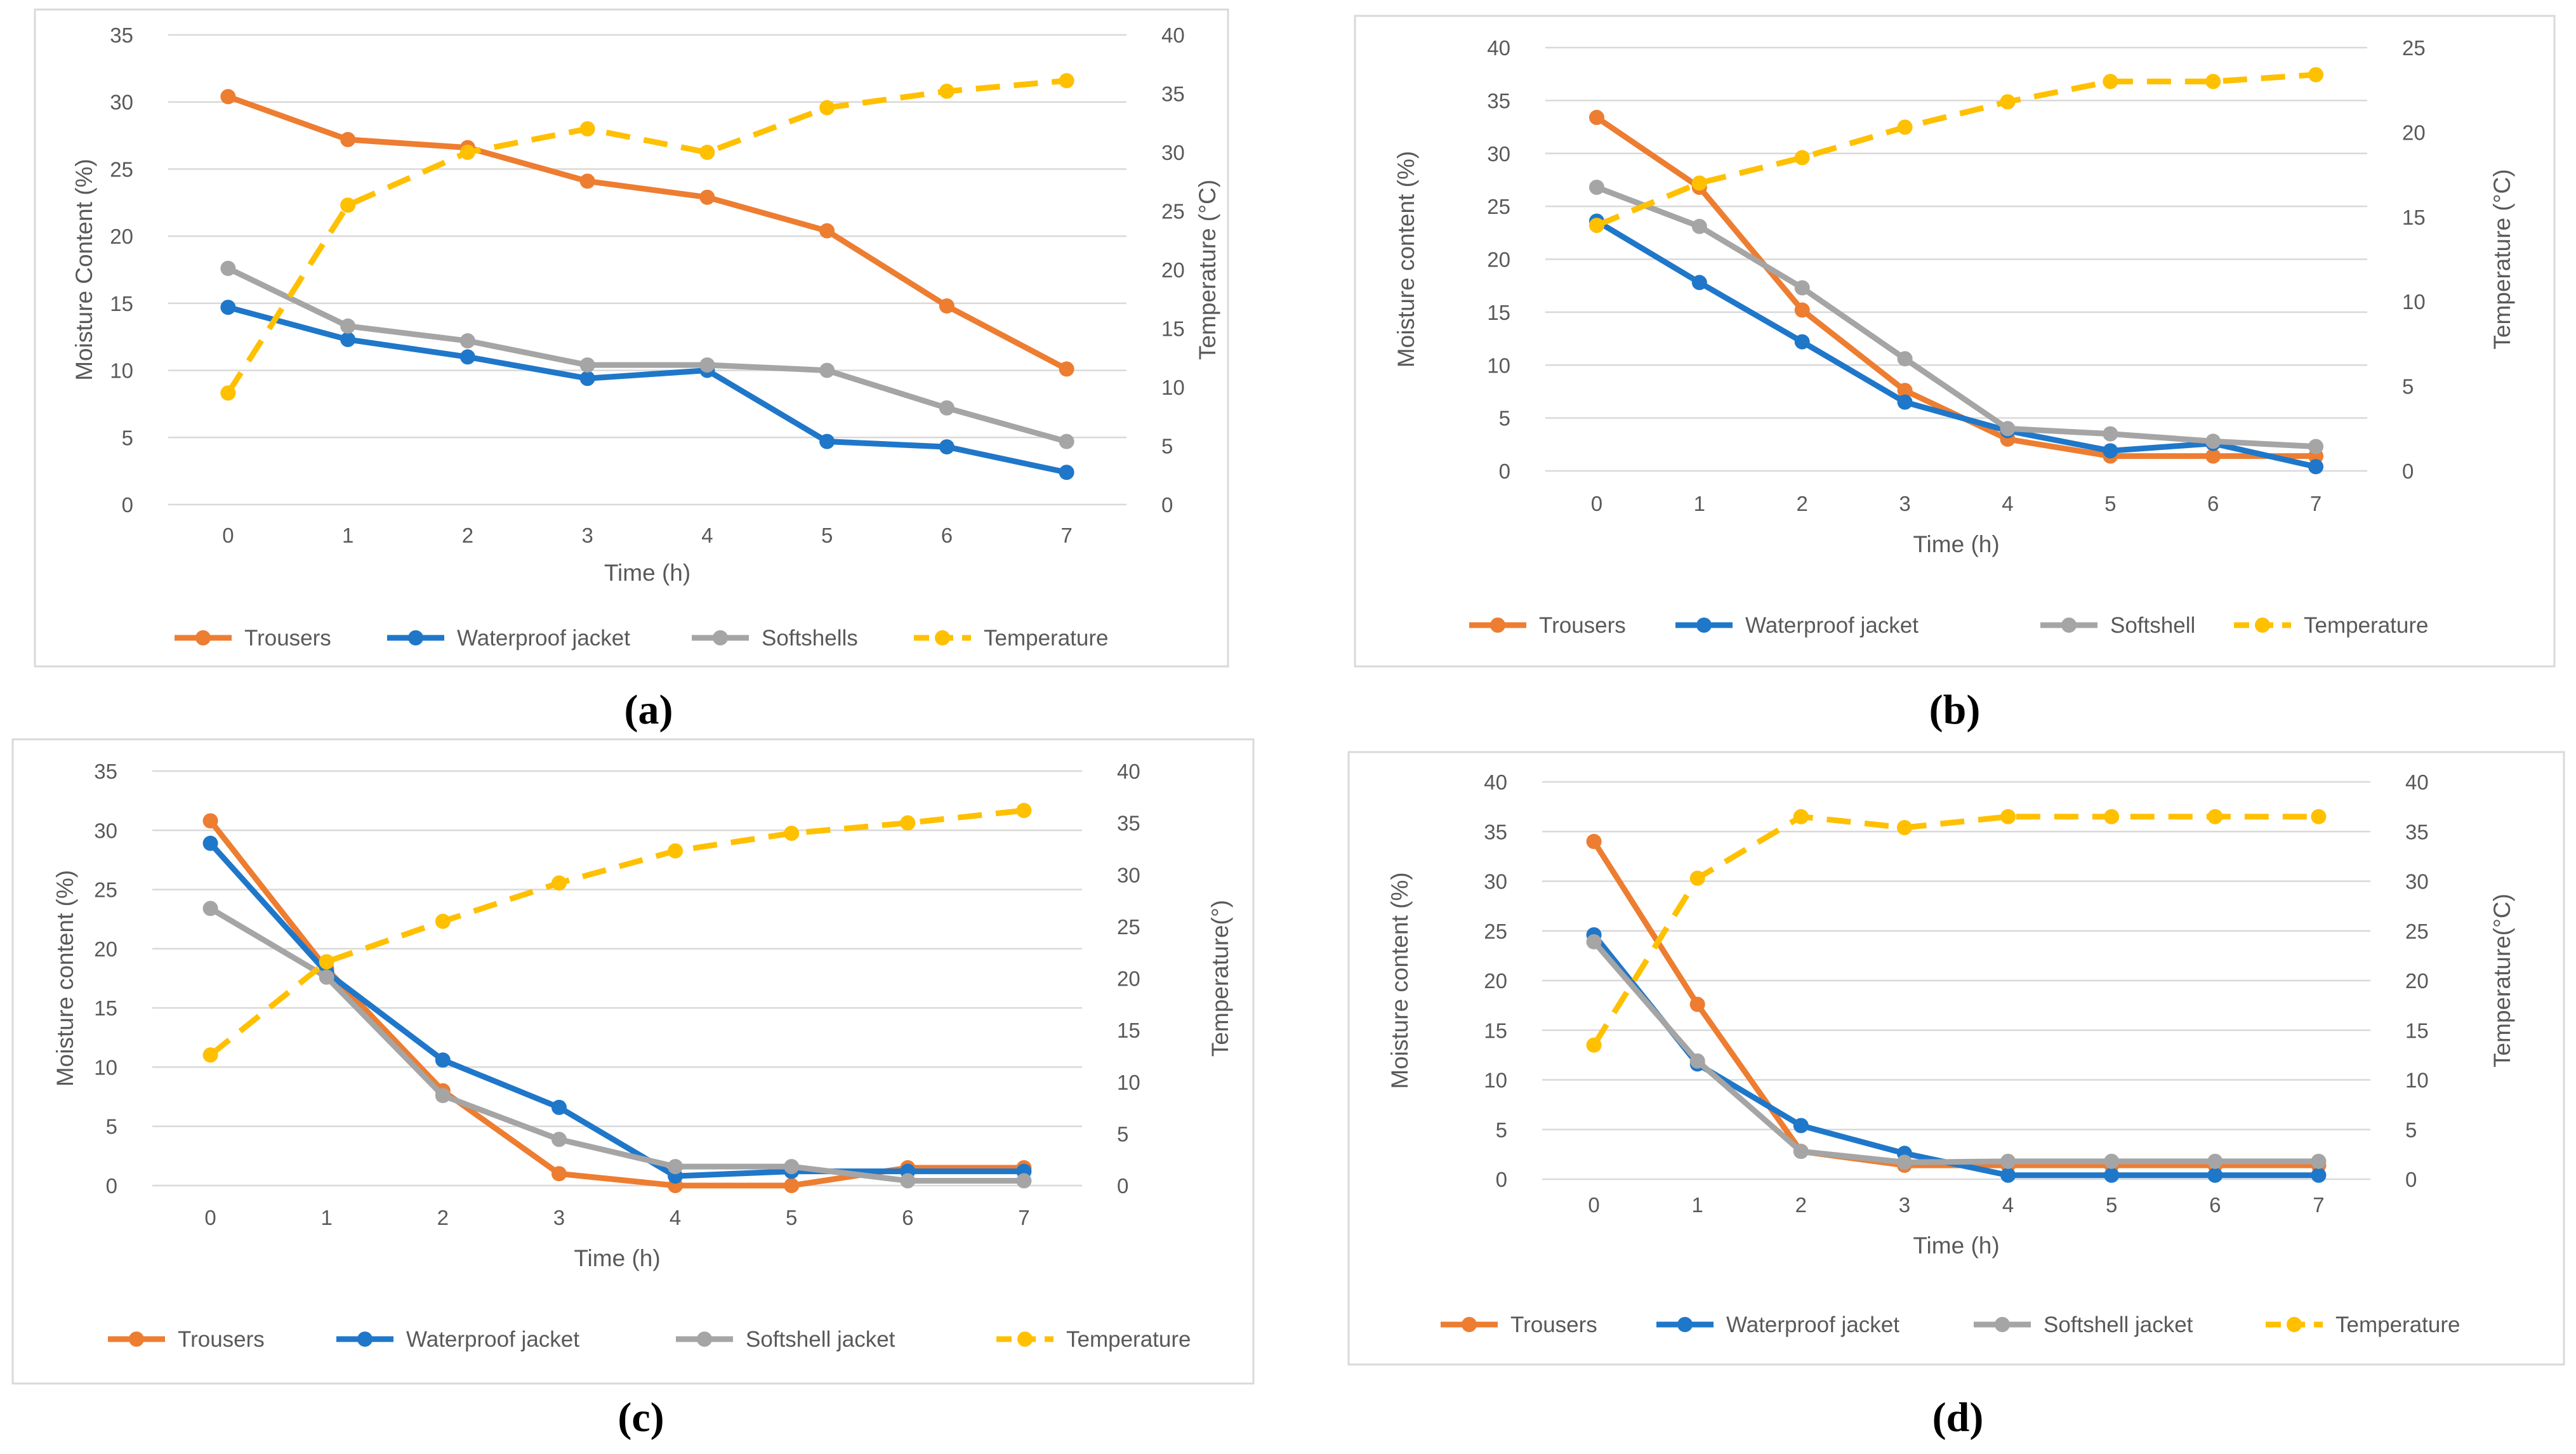  What do you see at coordinates (1505, 471) in the screenshot?
I see `panel-b-y-tick-label: 0` at bounding box center [1505, 471].